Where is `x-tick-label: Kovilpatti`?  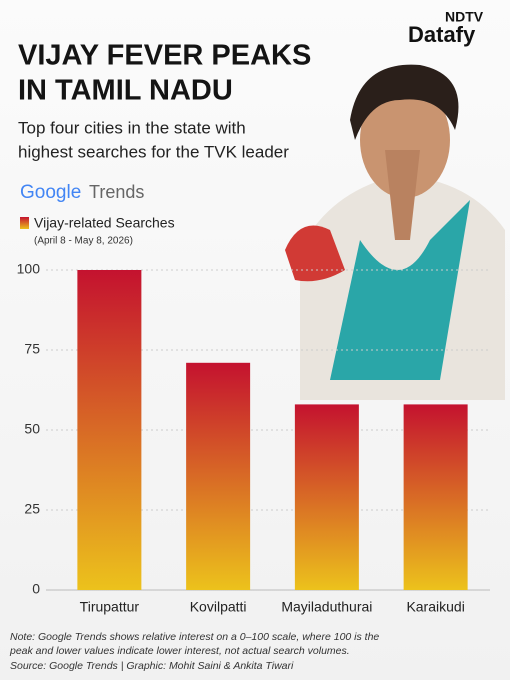 x-tick-label: Kovilpatti is located at coordinates (218, 607).